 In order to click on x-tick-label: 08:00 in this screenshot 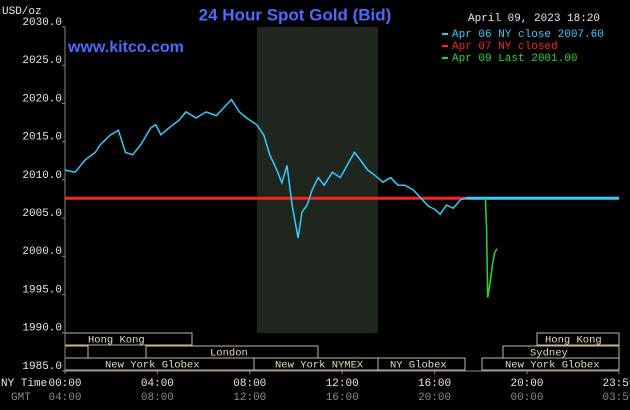, I will do `click(249, 384)`.